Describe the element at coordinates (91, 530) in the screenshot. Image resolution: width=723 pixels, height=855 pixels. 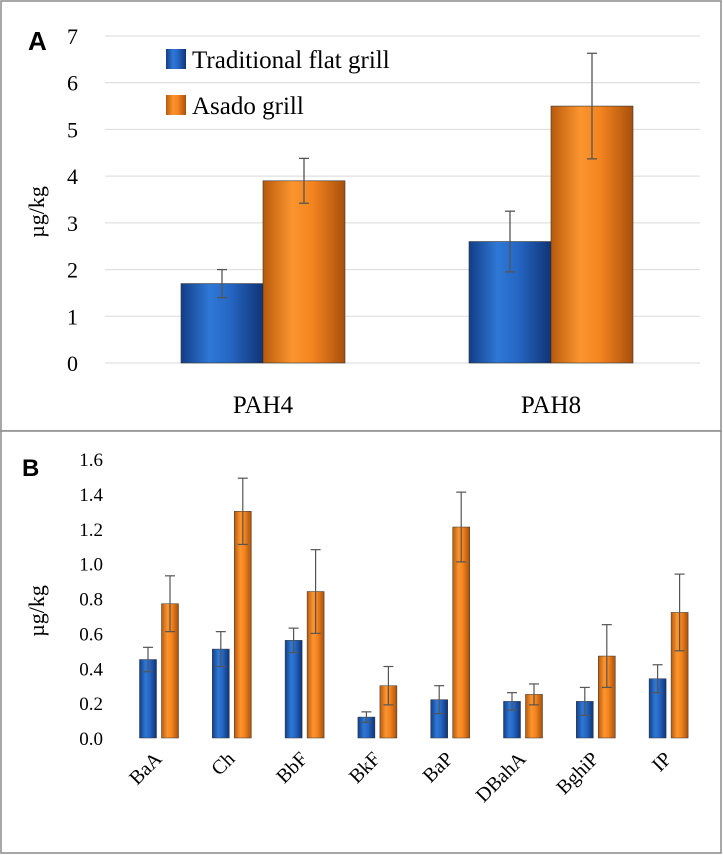
I see `y-tick-label: 1.2` at that location.